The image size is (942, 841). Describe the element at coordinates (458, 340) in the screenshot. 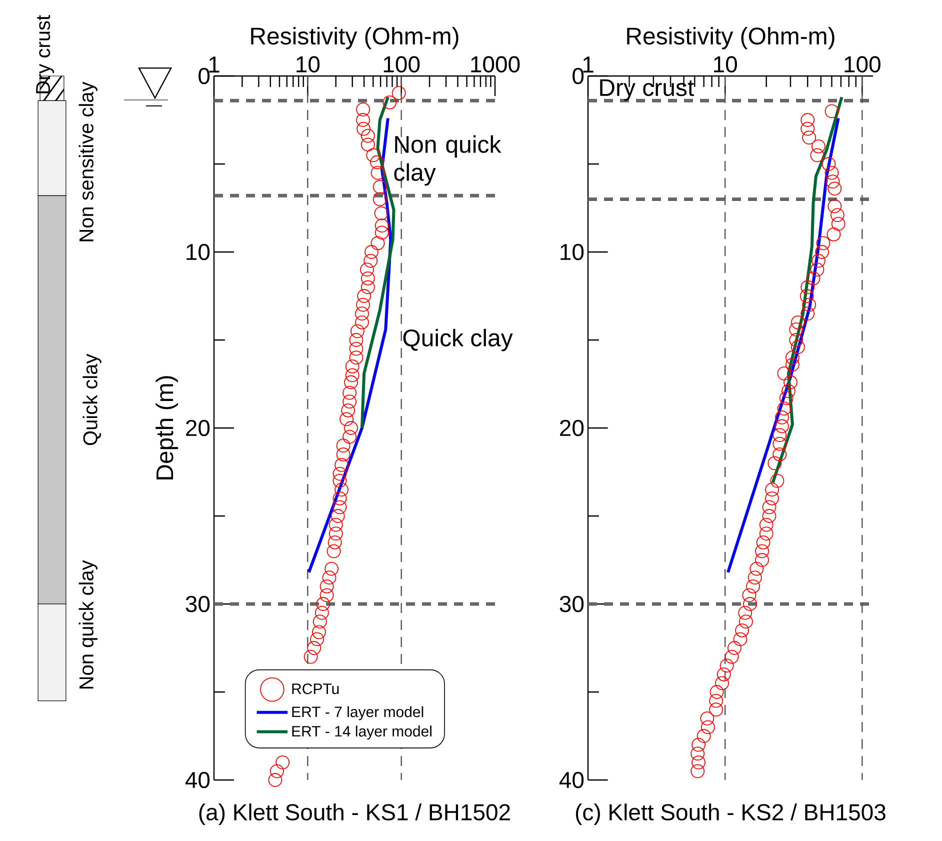

I see `annotation: Quick clay` at that location.